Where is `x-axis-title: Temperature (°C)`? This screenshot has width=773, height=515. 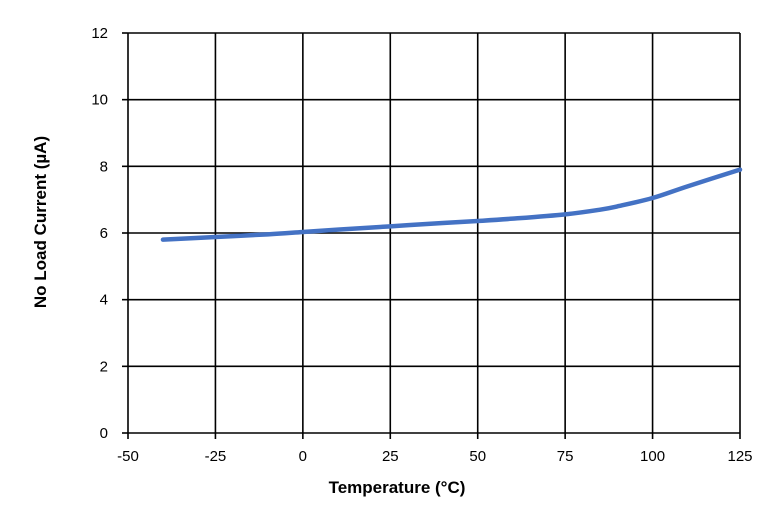 x-axis-title: Temperature (°C) is located at coordinates (397, 487).